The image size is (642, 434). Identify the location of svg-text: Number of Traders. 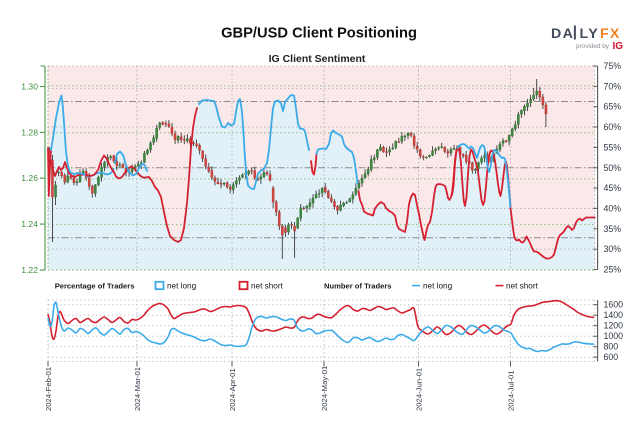
(358, 286).